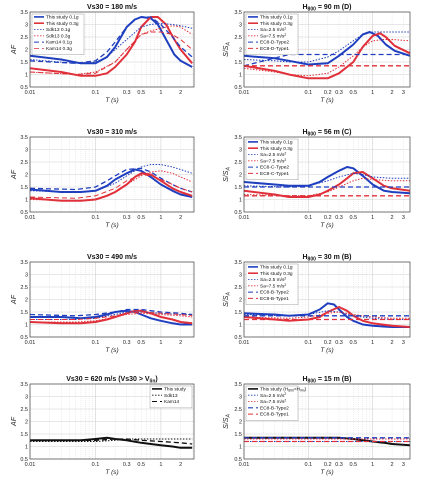 Image resolution: width=422 pixels, height=500 pixels. What do you see at coordinates (112, 132) in the screenshot?
I see `chart-title: Vs30 = 310 m/s` at bounding box center [112, 132].